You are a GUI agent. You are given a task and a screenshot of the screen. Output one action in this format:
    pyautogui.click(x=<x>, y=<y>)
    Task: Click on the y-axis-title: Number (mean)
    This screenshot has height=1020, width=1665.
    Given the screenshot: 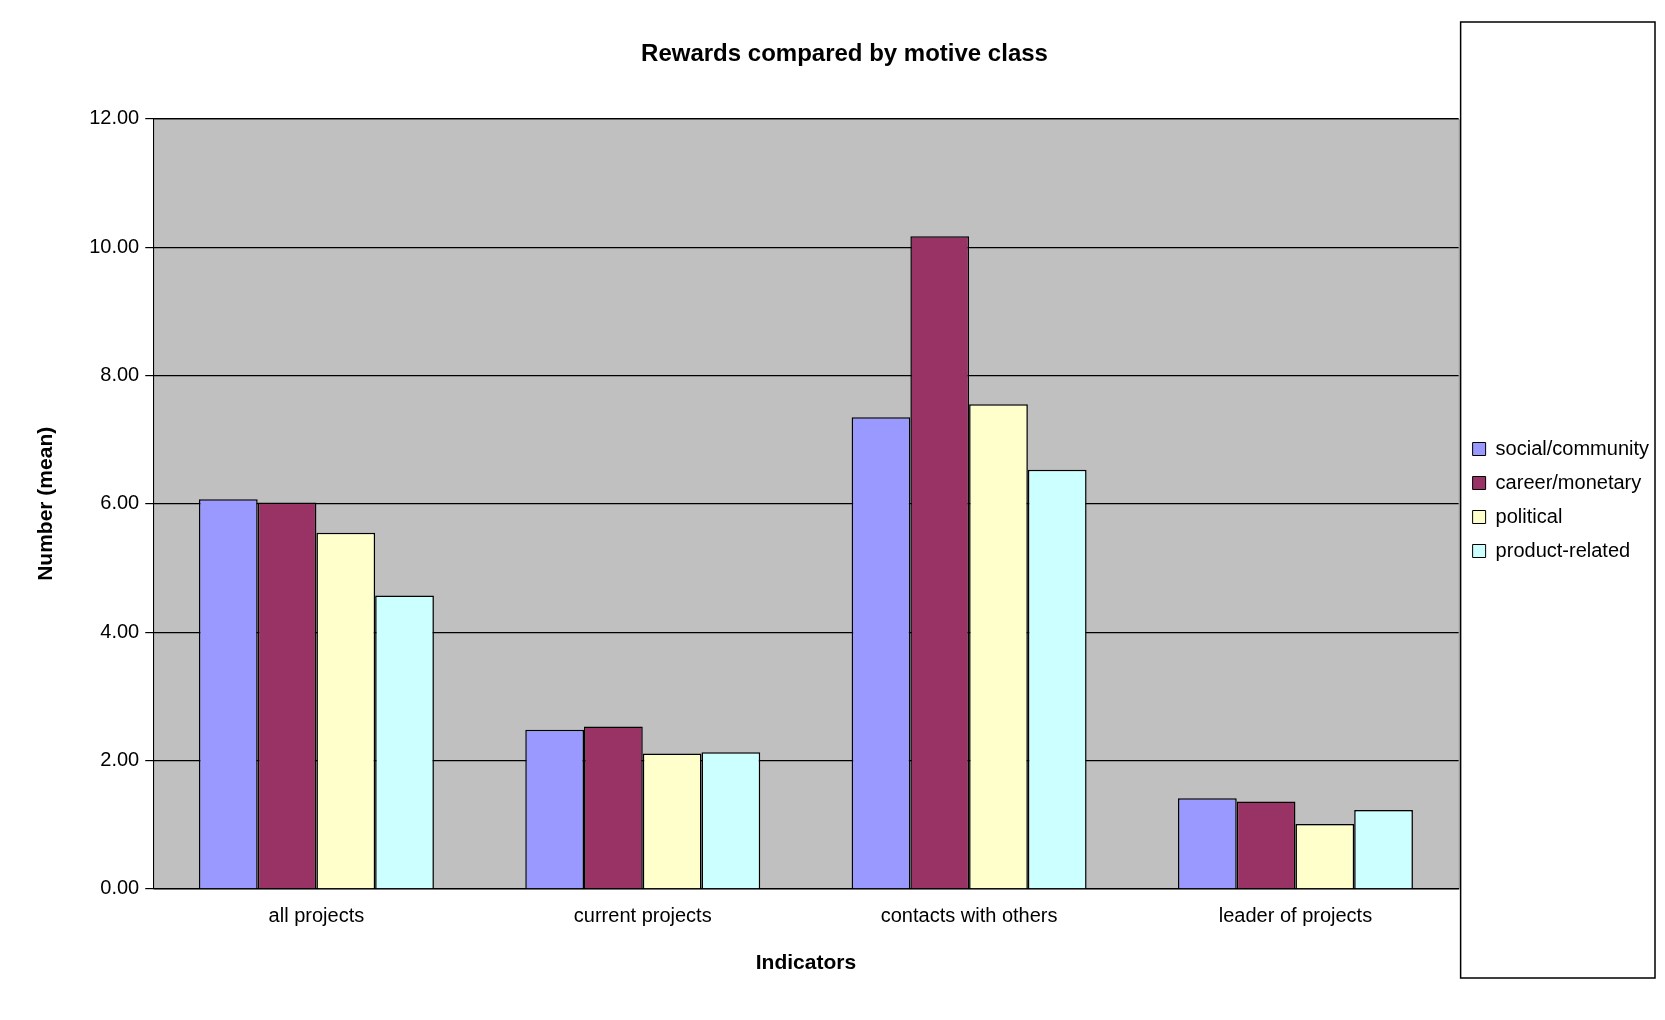 What is the action you would take?
    pyautogui.click(x=45, y=503)
    